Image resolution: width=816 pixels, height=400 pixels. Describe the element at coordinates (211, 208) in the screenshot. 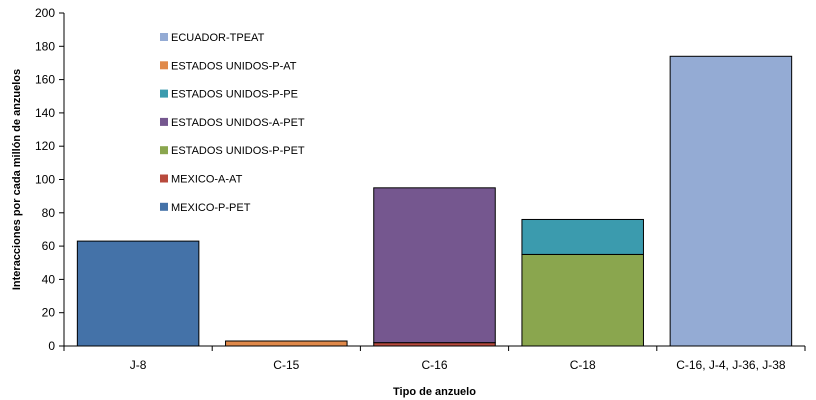

I see `legend-label: MEXICO-P-PET` at that location.